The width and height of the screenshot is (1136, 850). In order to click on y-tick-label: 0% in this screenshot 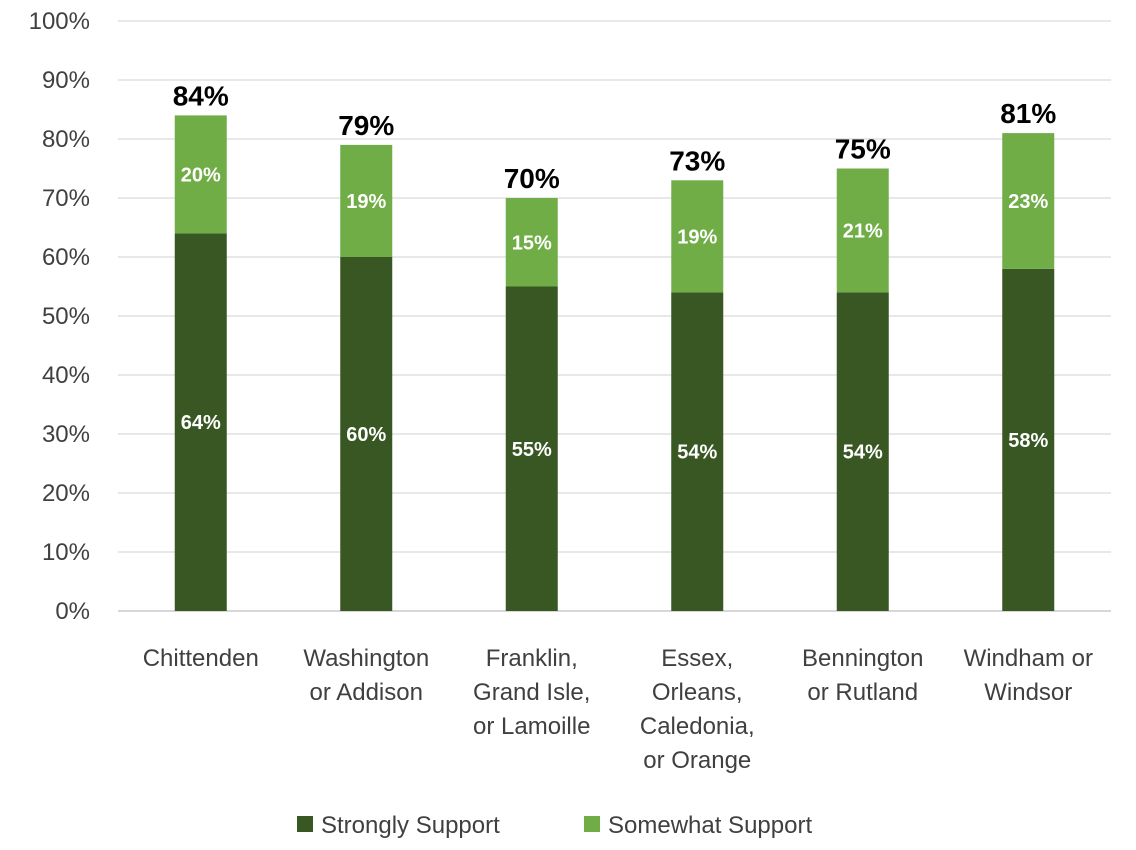, I will do `click(72, 611)`.